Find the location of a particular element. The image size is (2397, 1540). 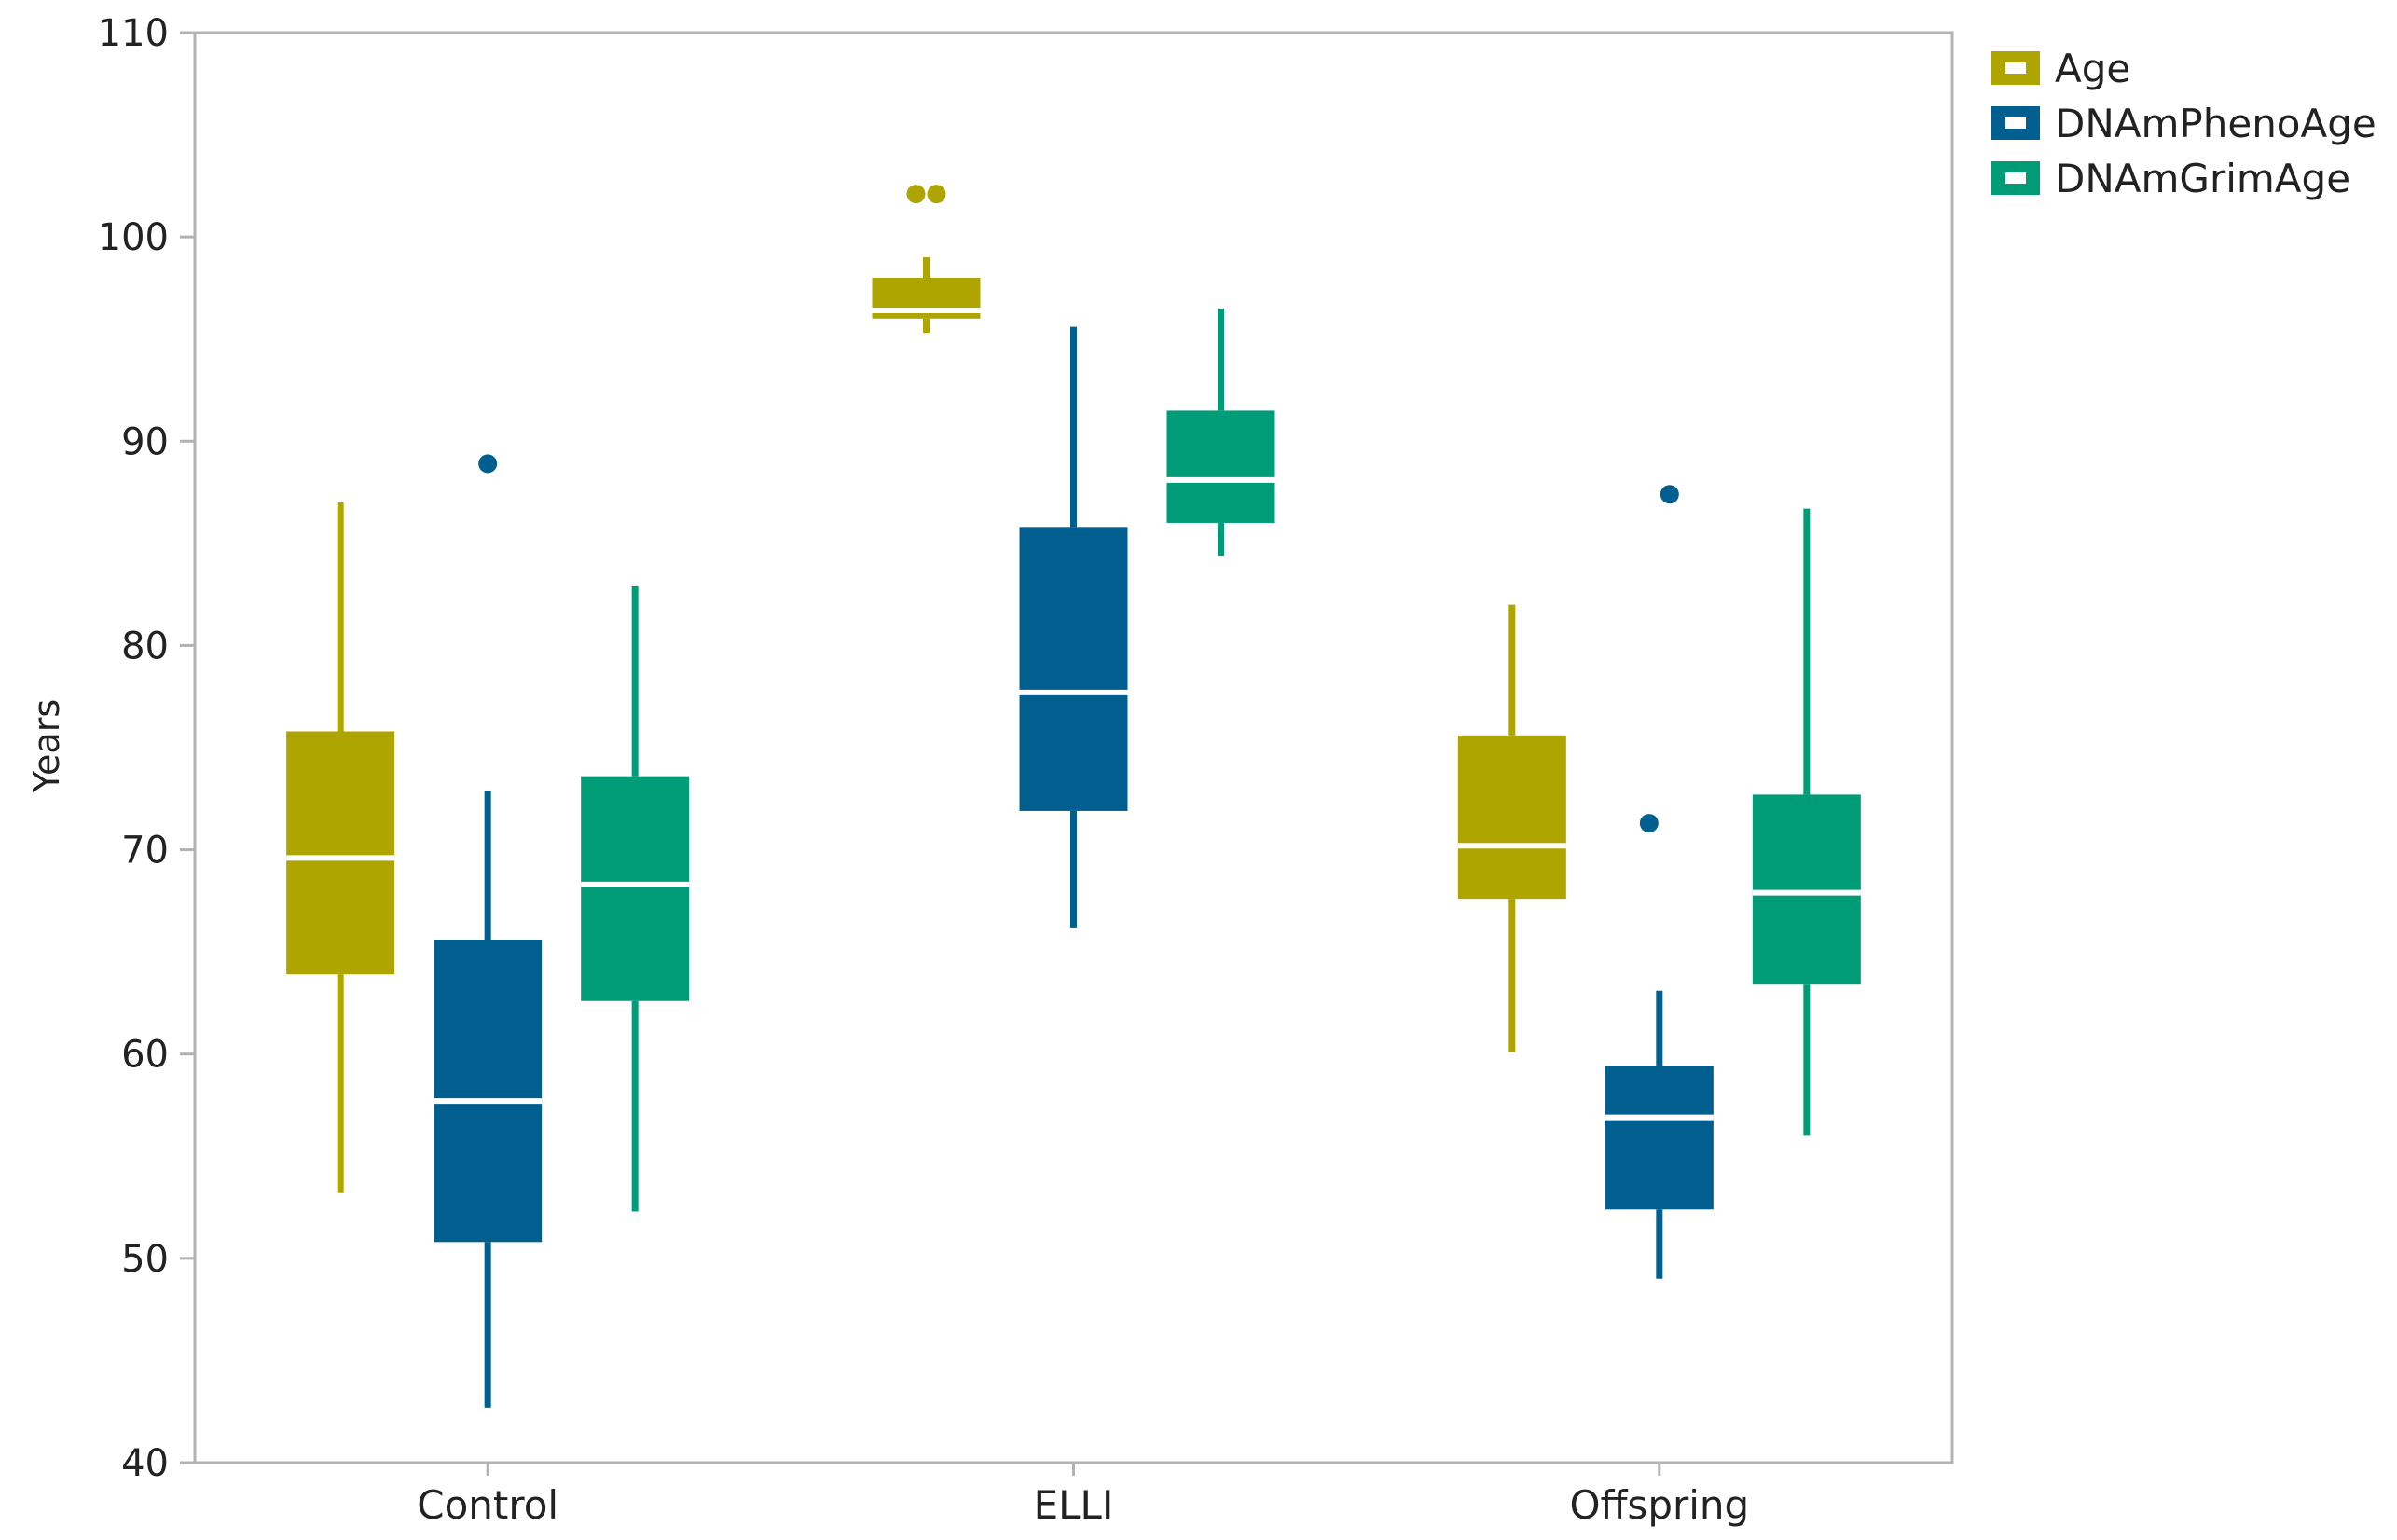

y-tick-label: 110 is located at coordinates (133, 33).